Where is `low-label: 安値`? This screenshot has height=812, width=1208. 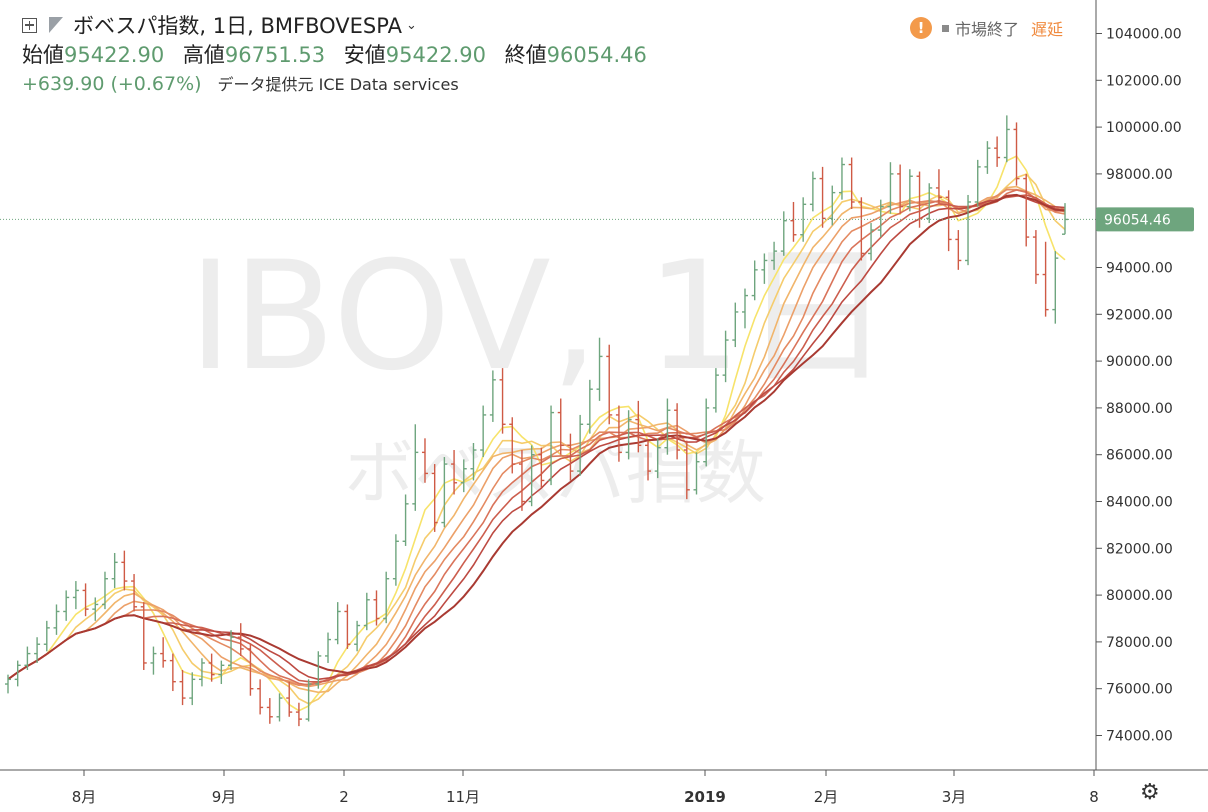
low-label: 安値 is located at coordinates (364, 55).